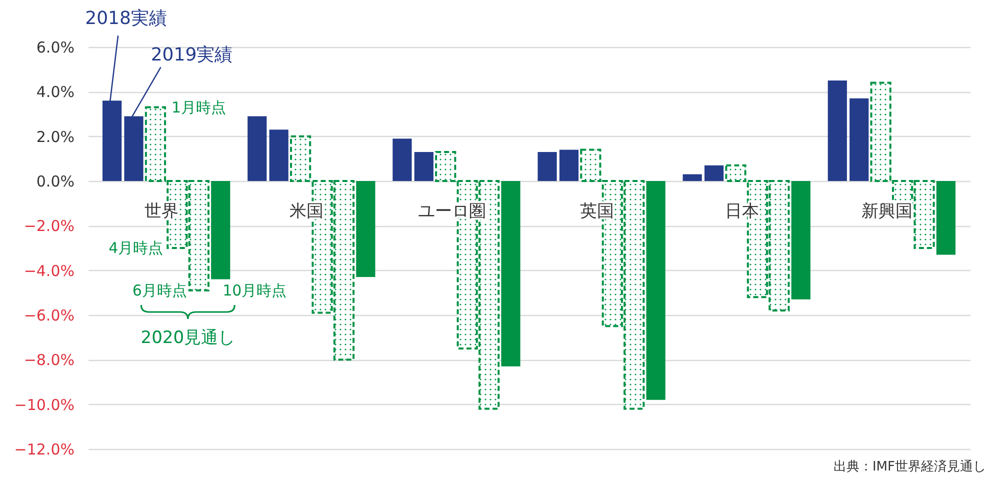  I want to click on y-tick-label: −12.0%, so click(44, 449).